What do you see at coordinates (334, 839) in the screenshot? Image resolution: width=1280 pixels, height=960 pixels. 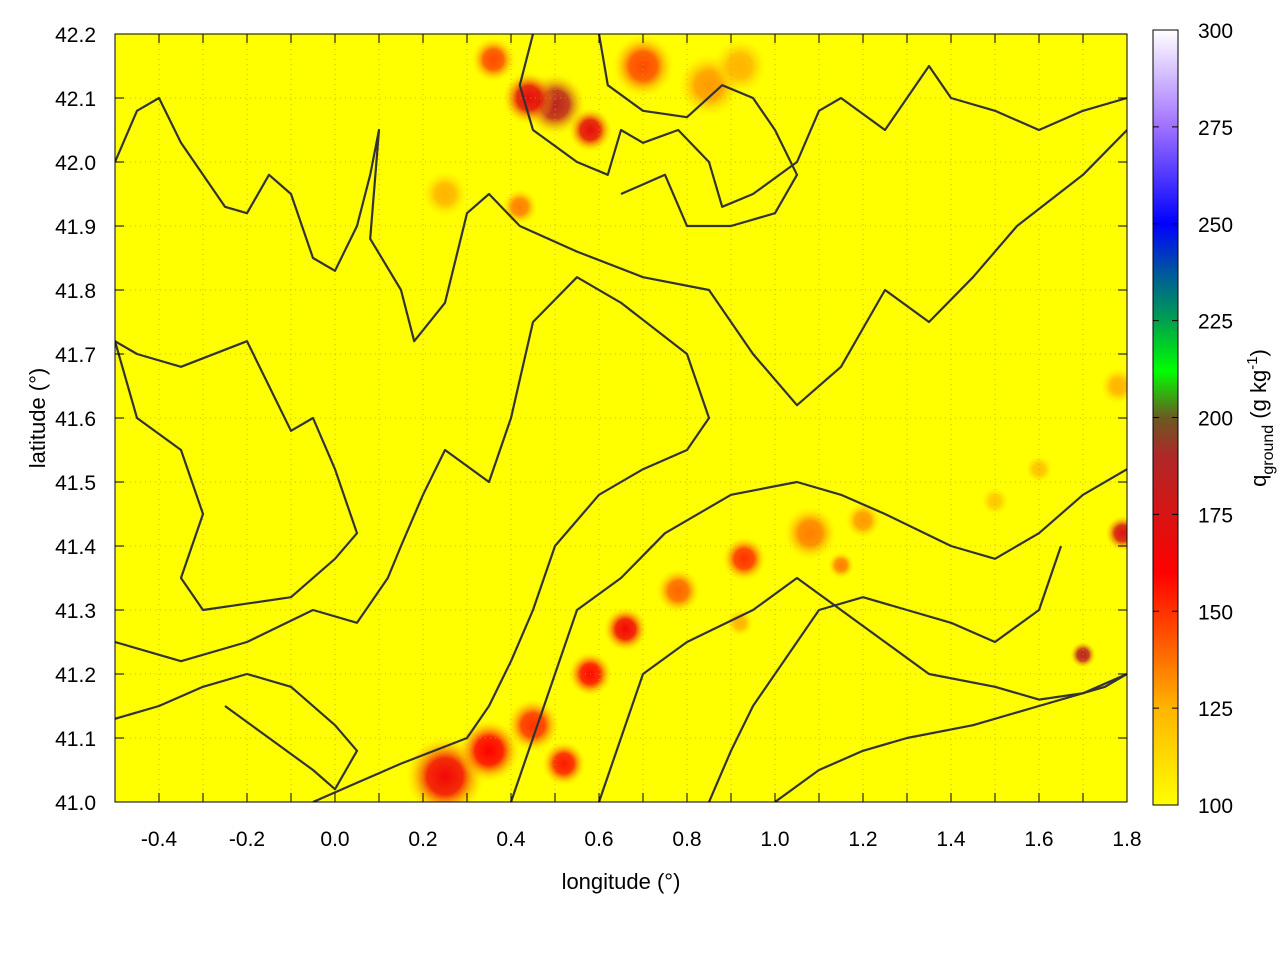 I see `x-tick-label: 0.0` at bounding box center [334, 839].